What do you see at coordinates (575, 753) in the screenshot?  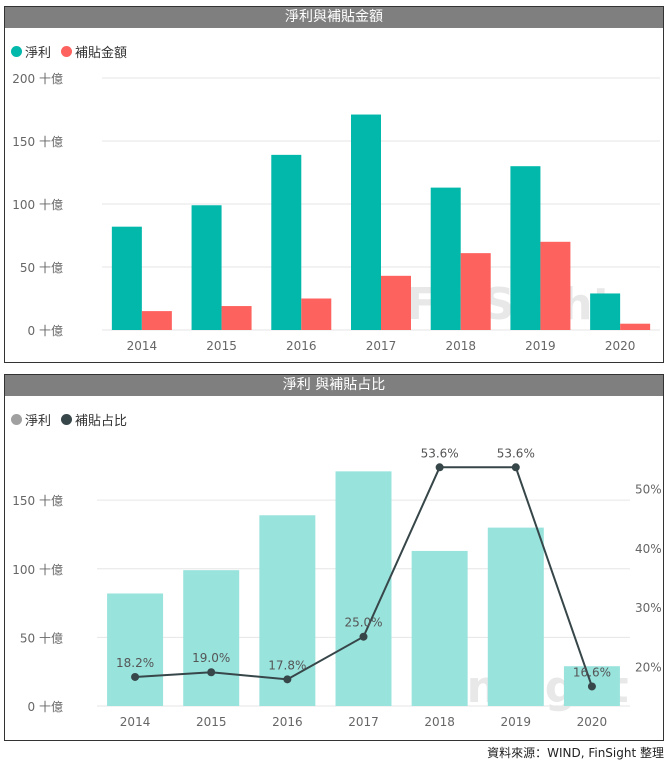 I see `source-note: 資料來源：WIND, FinSight 整理` at bounding box center [575, 753].